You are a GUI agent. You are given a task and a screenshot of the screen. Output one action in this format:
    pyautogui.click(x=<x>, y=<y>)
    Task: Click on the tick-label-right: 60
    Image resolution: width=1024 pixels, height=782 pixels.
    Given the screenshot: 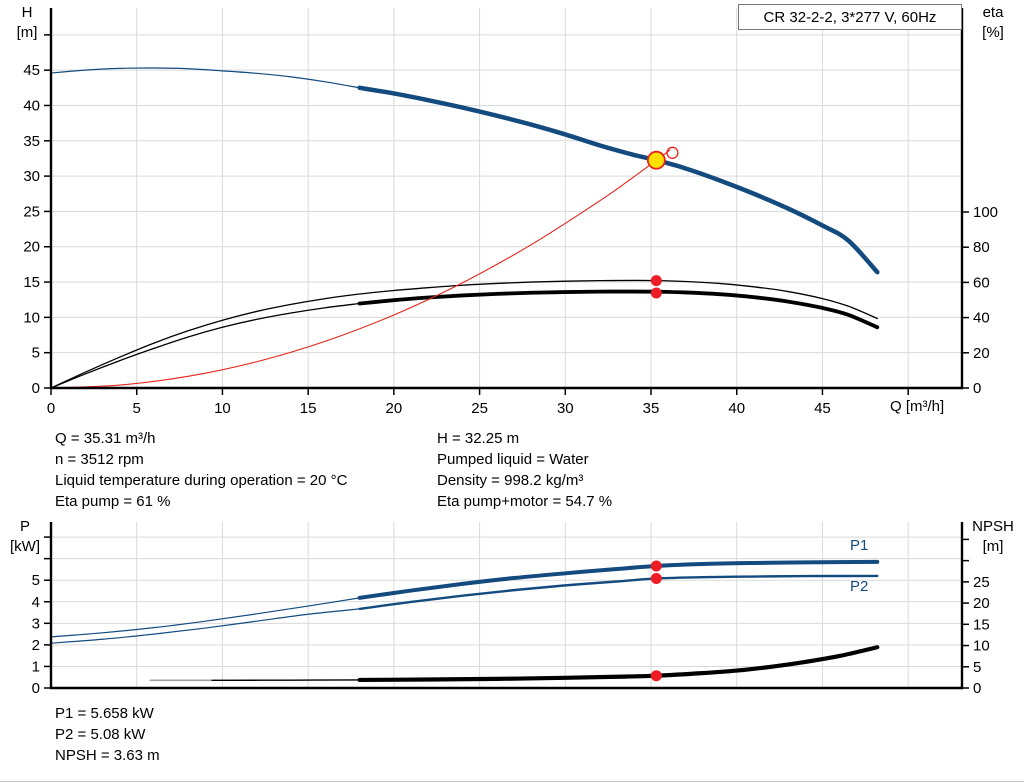 What is the action you would take?
    pyautogui.click(x=981, y=282)
    